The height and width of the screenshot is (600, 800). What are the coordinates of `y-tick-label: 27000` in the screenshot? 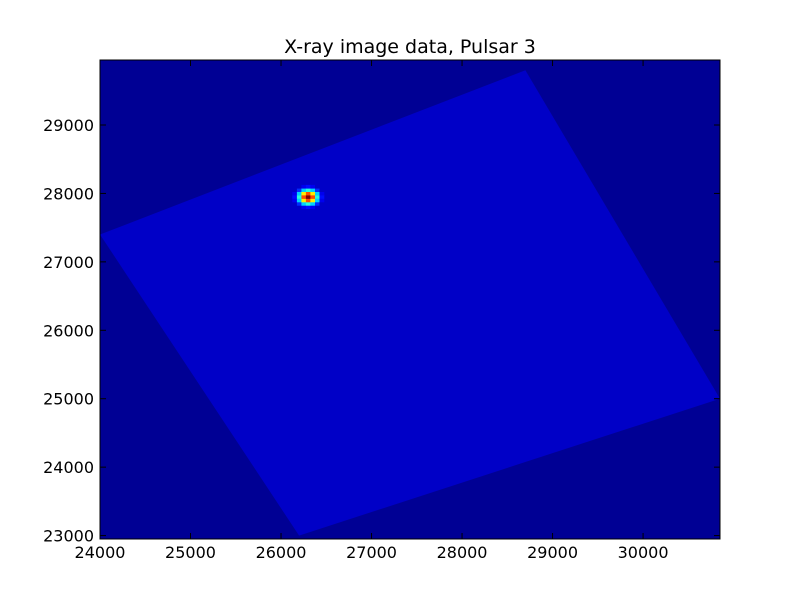 It's located at (68, 262).